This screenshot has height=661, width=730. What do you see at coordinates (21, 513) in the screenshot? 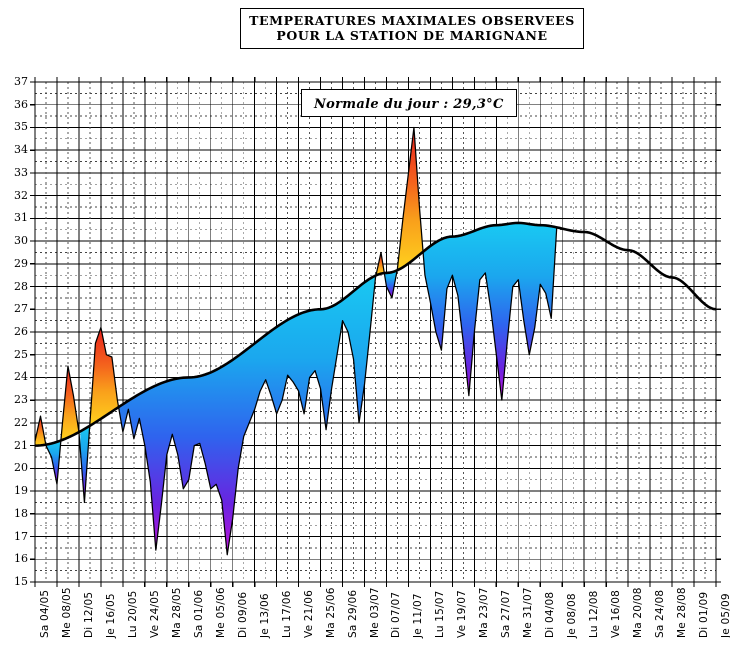
I see `y-axis-tick-label: 18` at bounding box center [21, 513].